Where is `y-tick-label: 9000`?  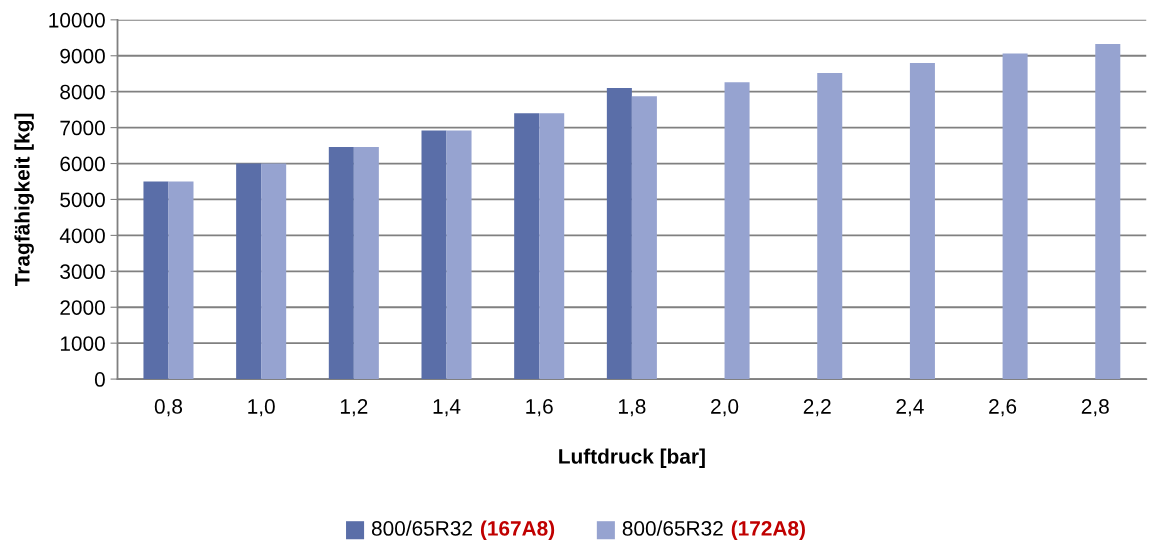 y-tick-label: 9000 is located at coordinates (82, 56).